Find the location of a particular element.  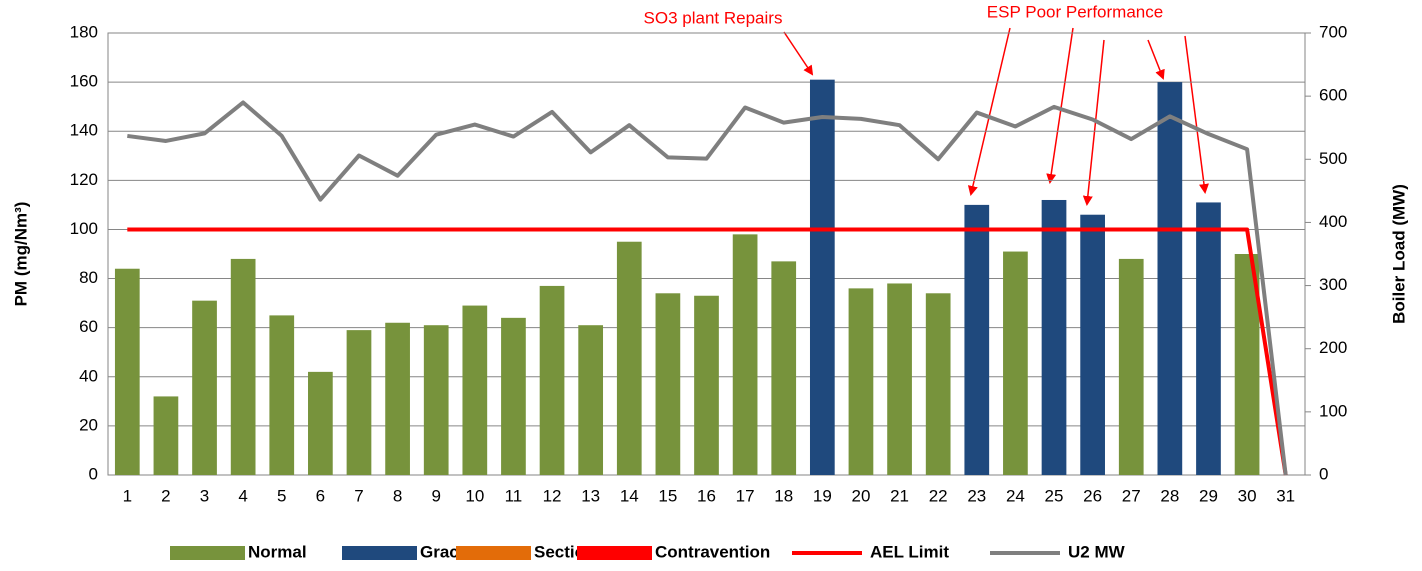

x-tick-label: 19 is located at coordinates (822, 495).